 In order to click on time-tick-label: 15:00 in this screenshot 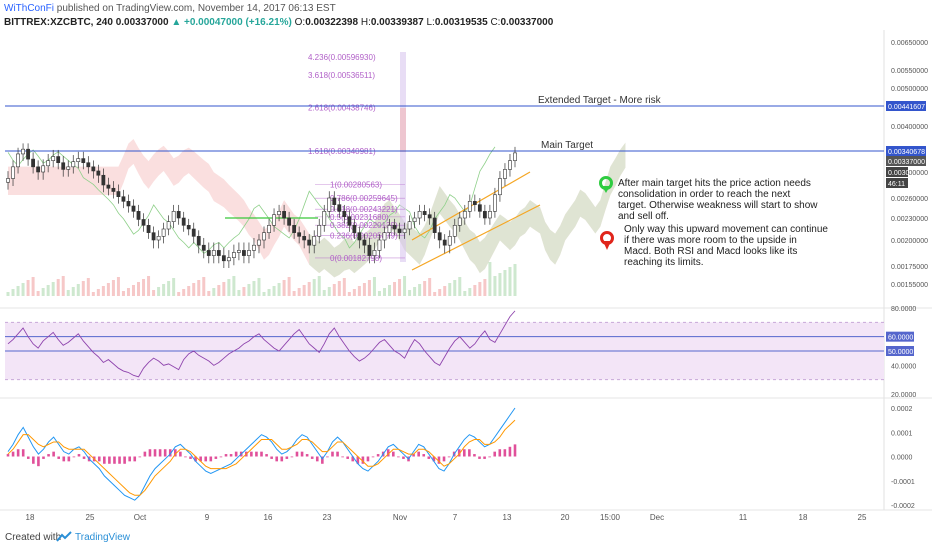, I will do `click(610, 517)`.